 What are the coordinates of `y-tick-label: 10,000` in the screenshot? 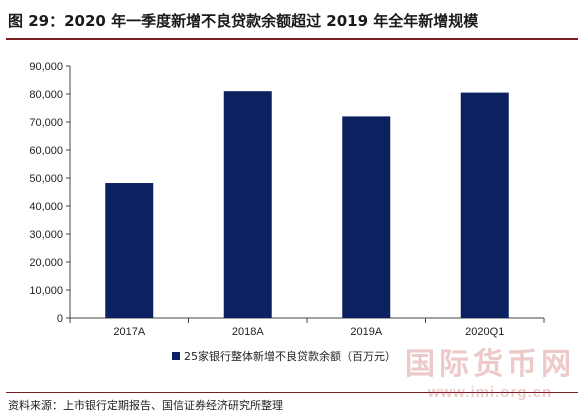 It's located at (46, 291).